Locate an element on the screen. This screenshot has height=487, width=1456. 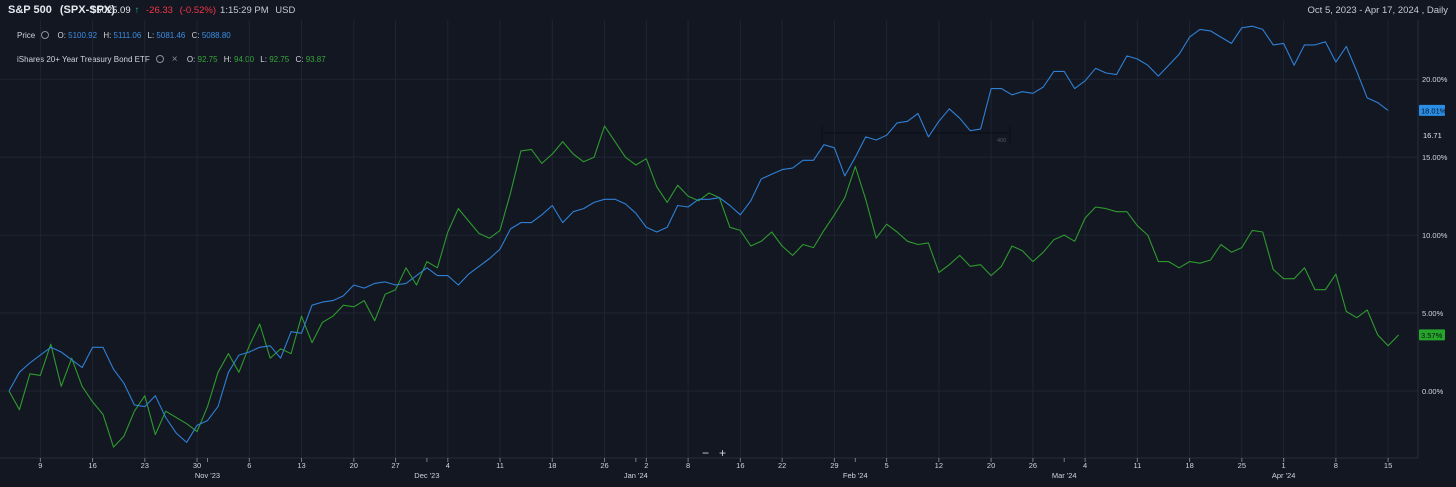
x-tick-label: 1 is located at coordinates (1284, 465).